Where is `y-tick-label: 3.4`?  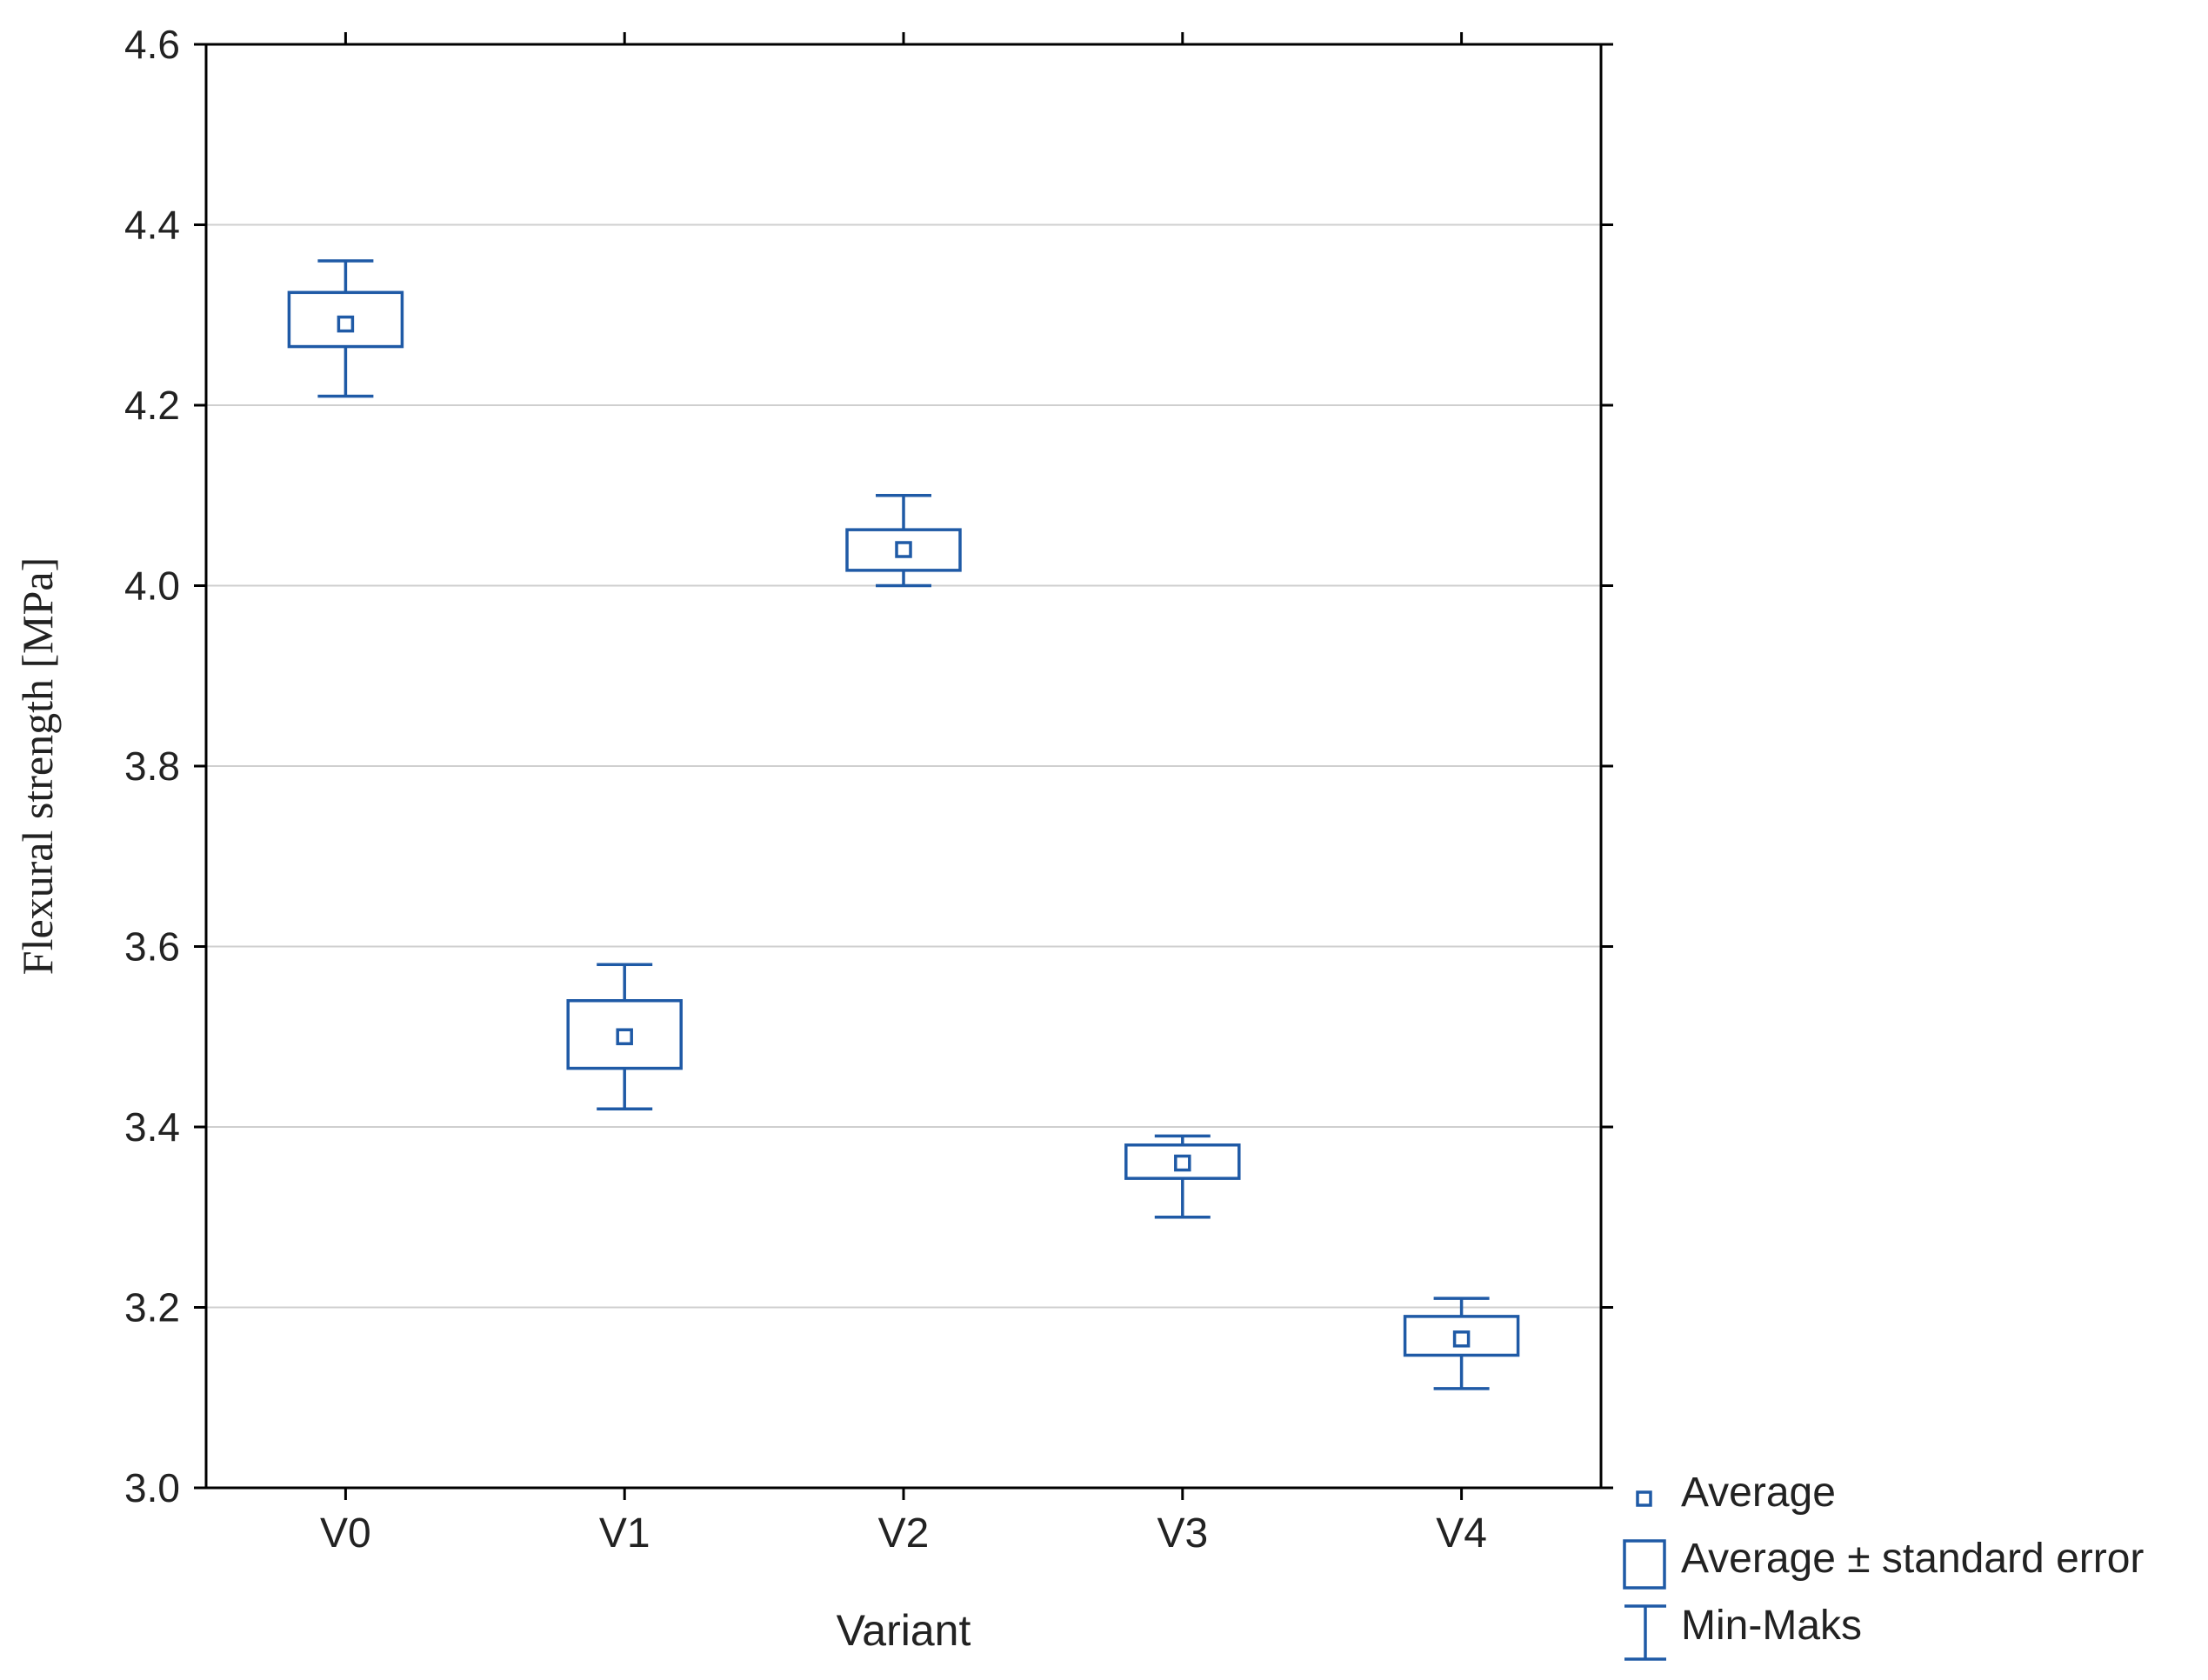
y-tick-label: 3.4 is located at coordinates (152, 1127).